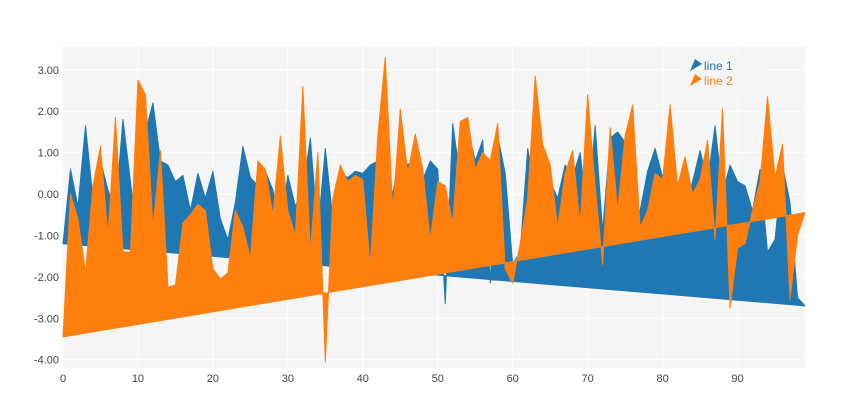 The width and height of the screenshot is (842, 410). I want to click on y-tick-label: -3.00, so click(46, 319).